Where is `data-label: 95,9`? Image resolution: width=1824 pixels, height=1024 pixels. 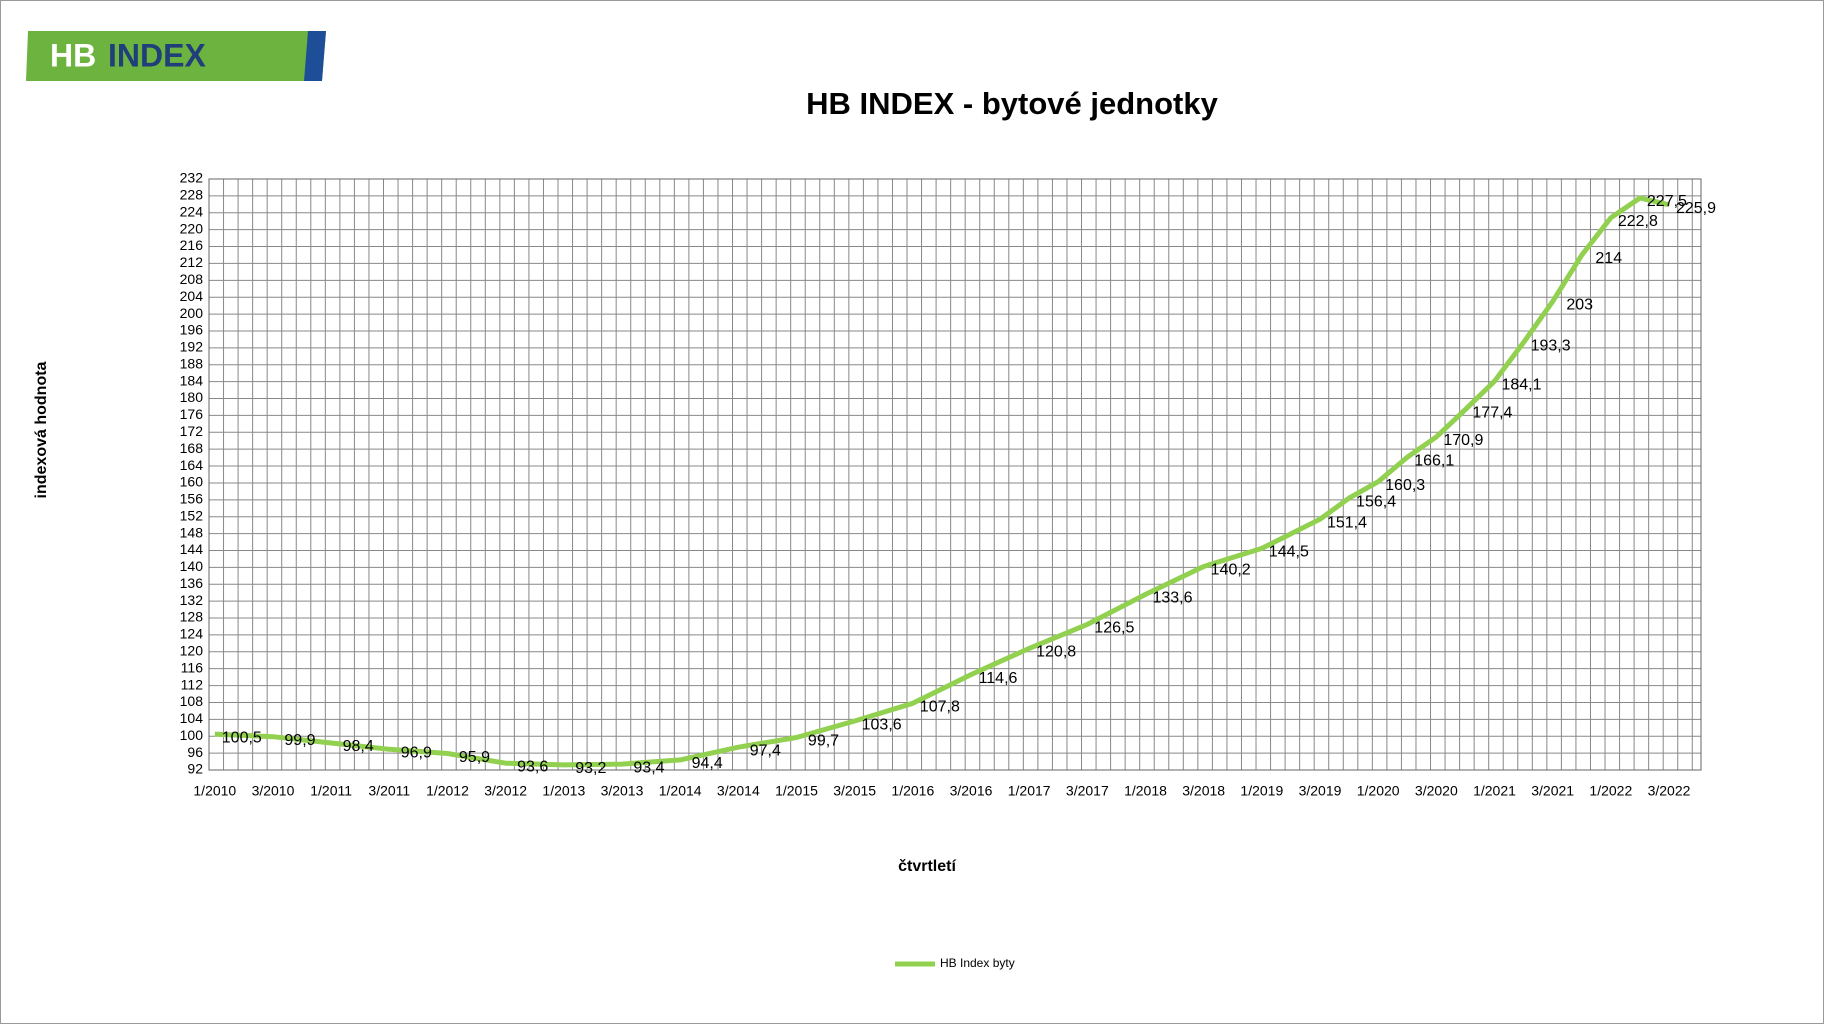
data-label: 95,9 is located at coordinates (474, 757).